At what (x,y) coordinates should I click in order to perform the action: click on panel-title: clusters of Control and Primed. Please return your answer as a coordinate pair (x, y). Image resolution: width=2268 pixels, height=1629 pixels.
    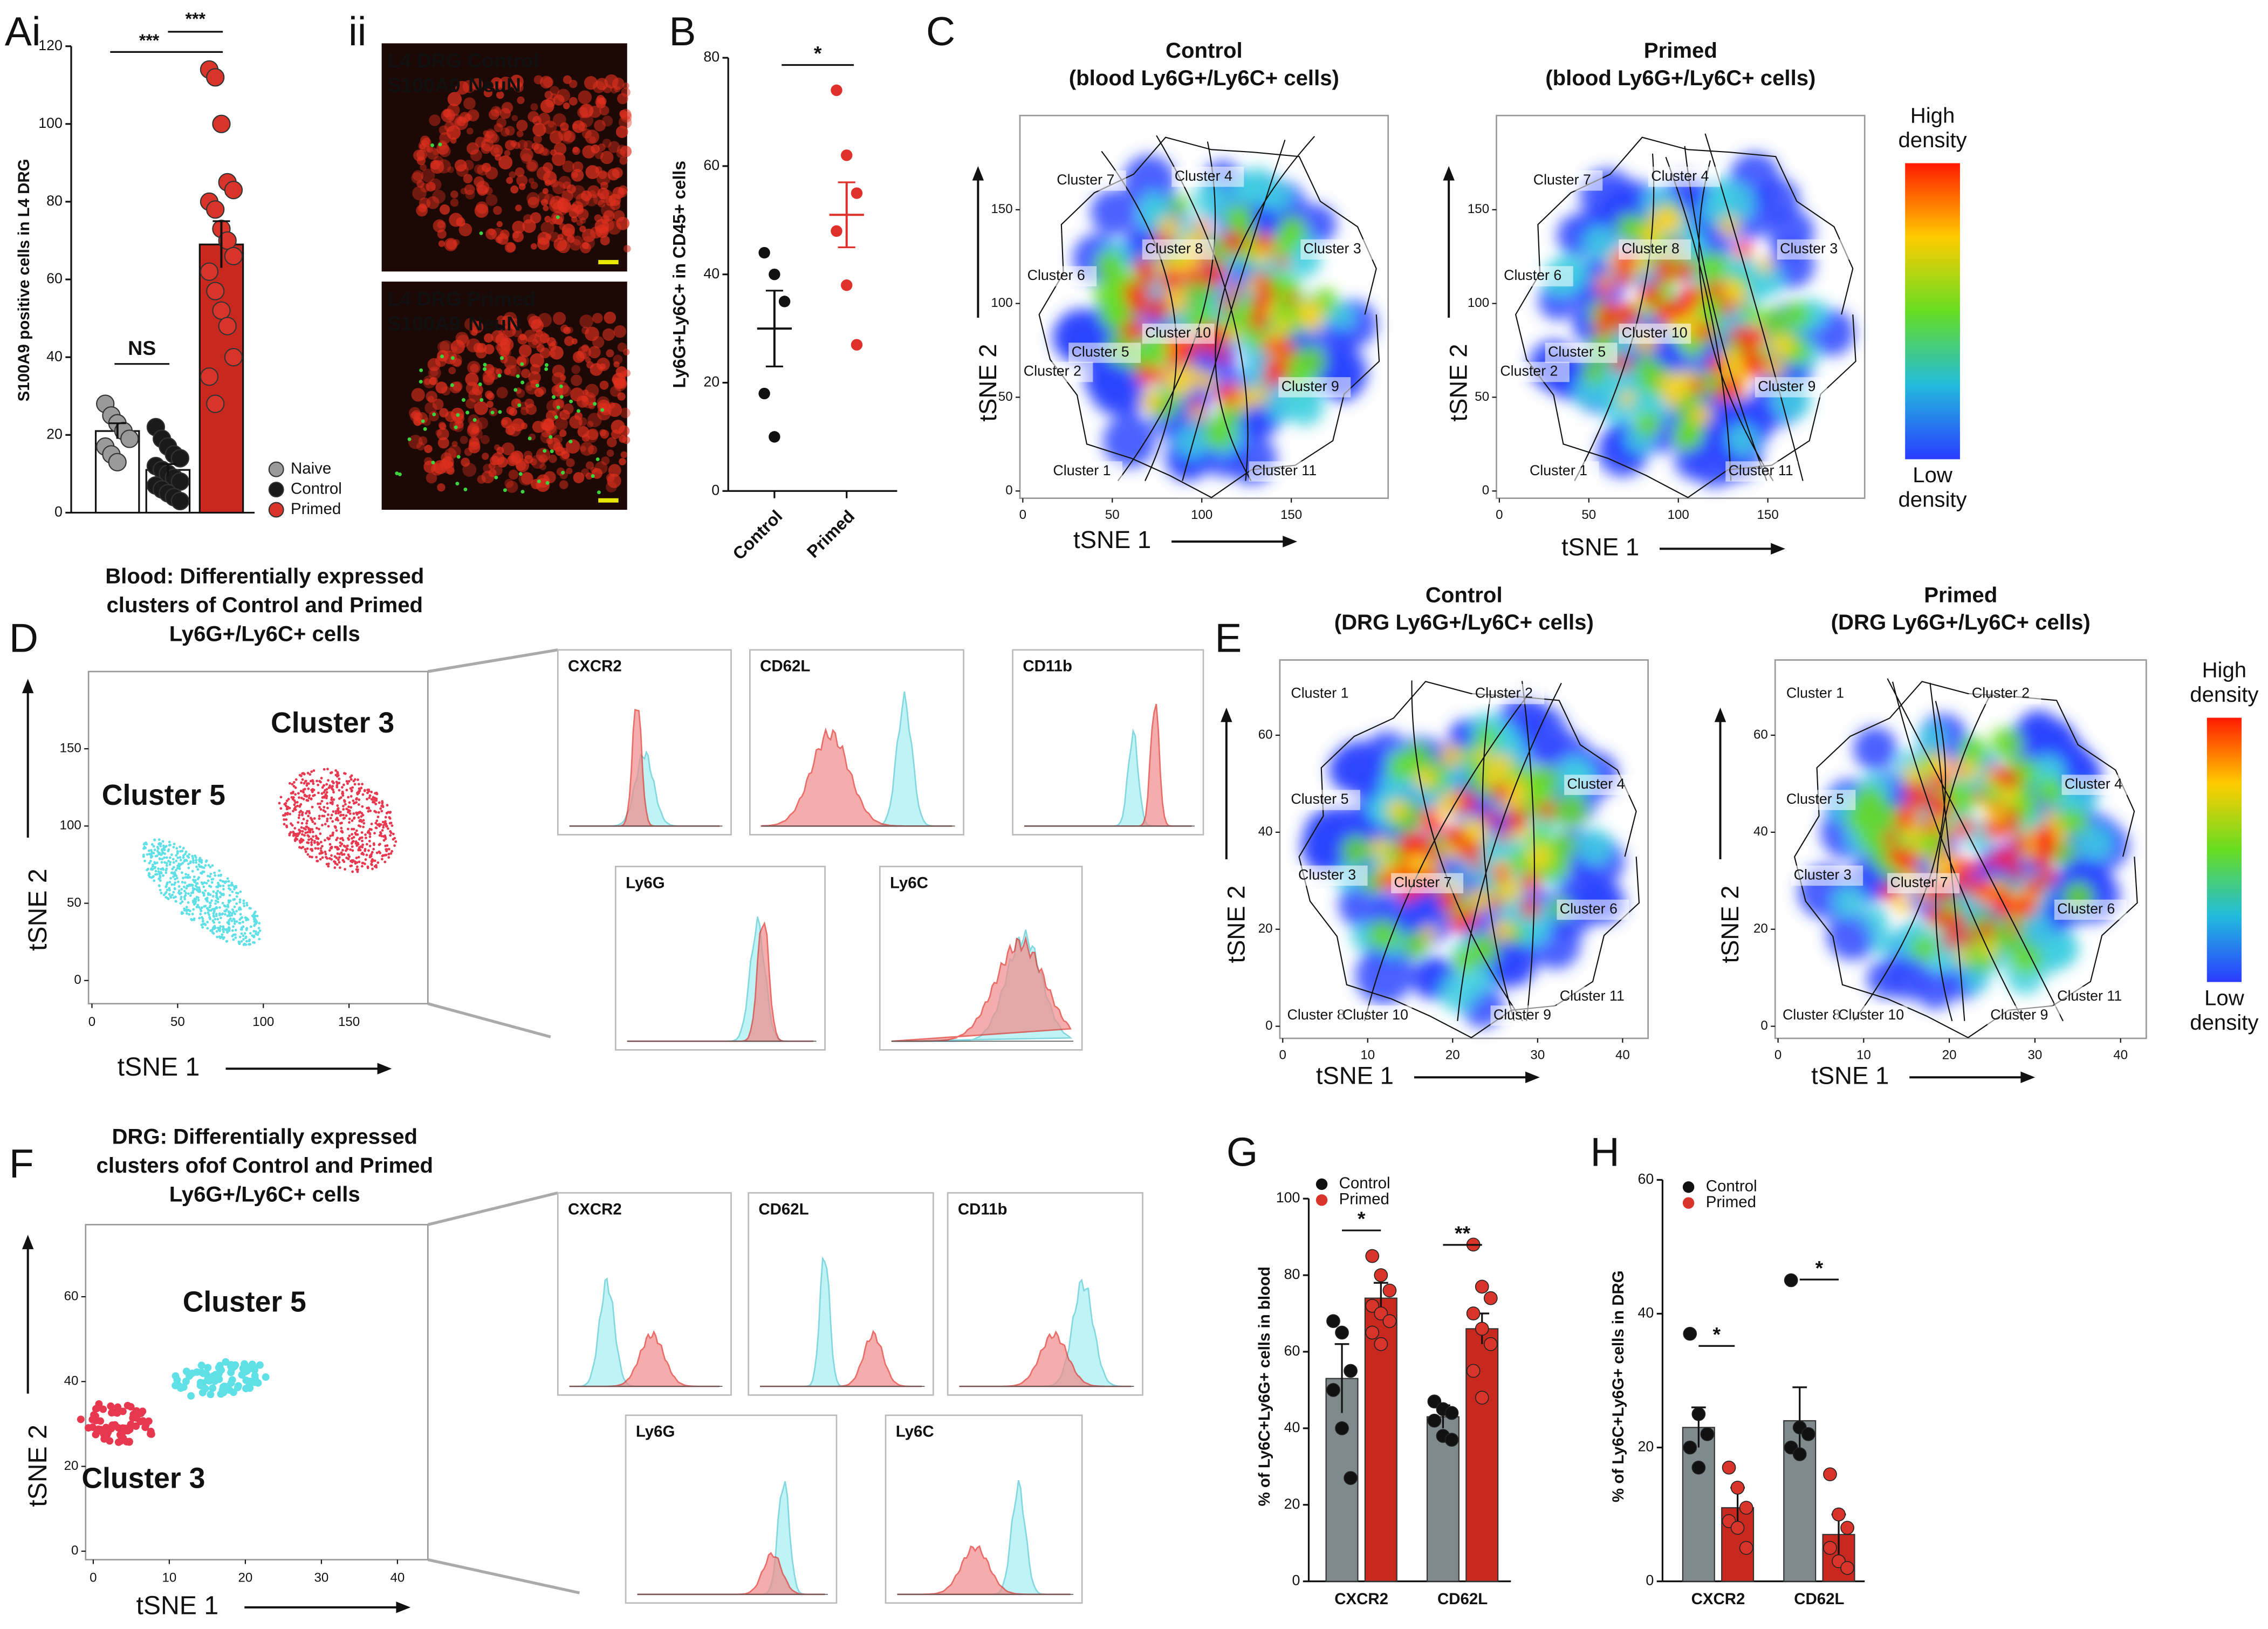
    Looking at the image, I should click on (264, 605).